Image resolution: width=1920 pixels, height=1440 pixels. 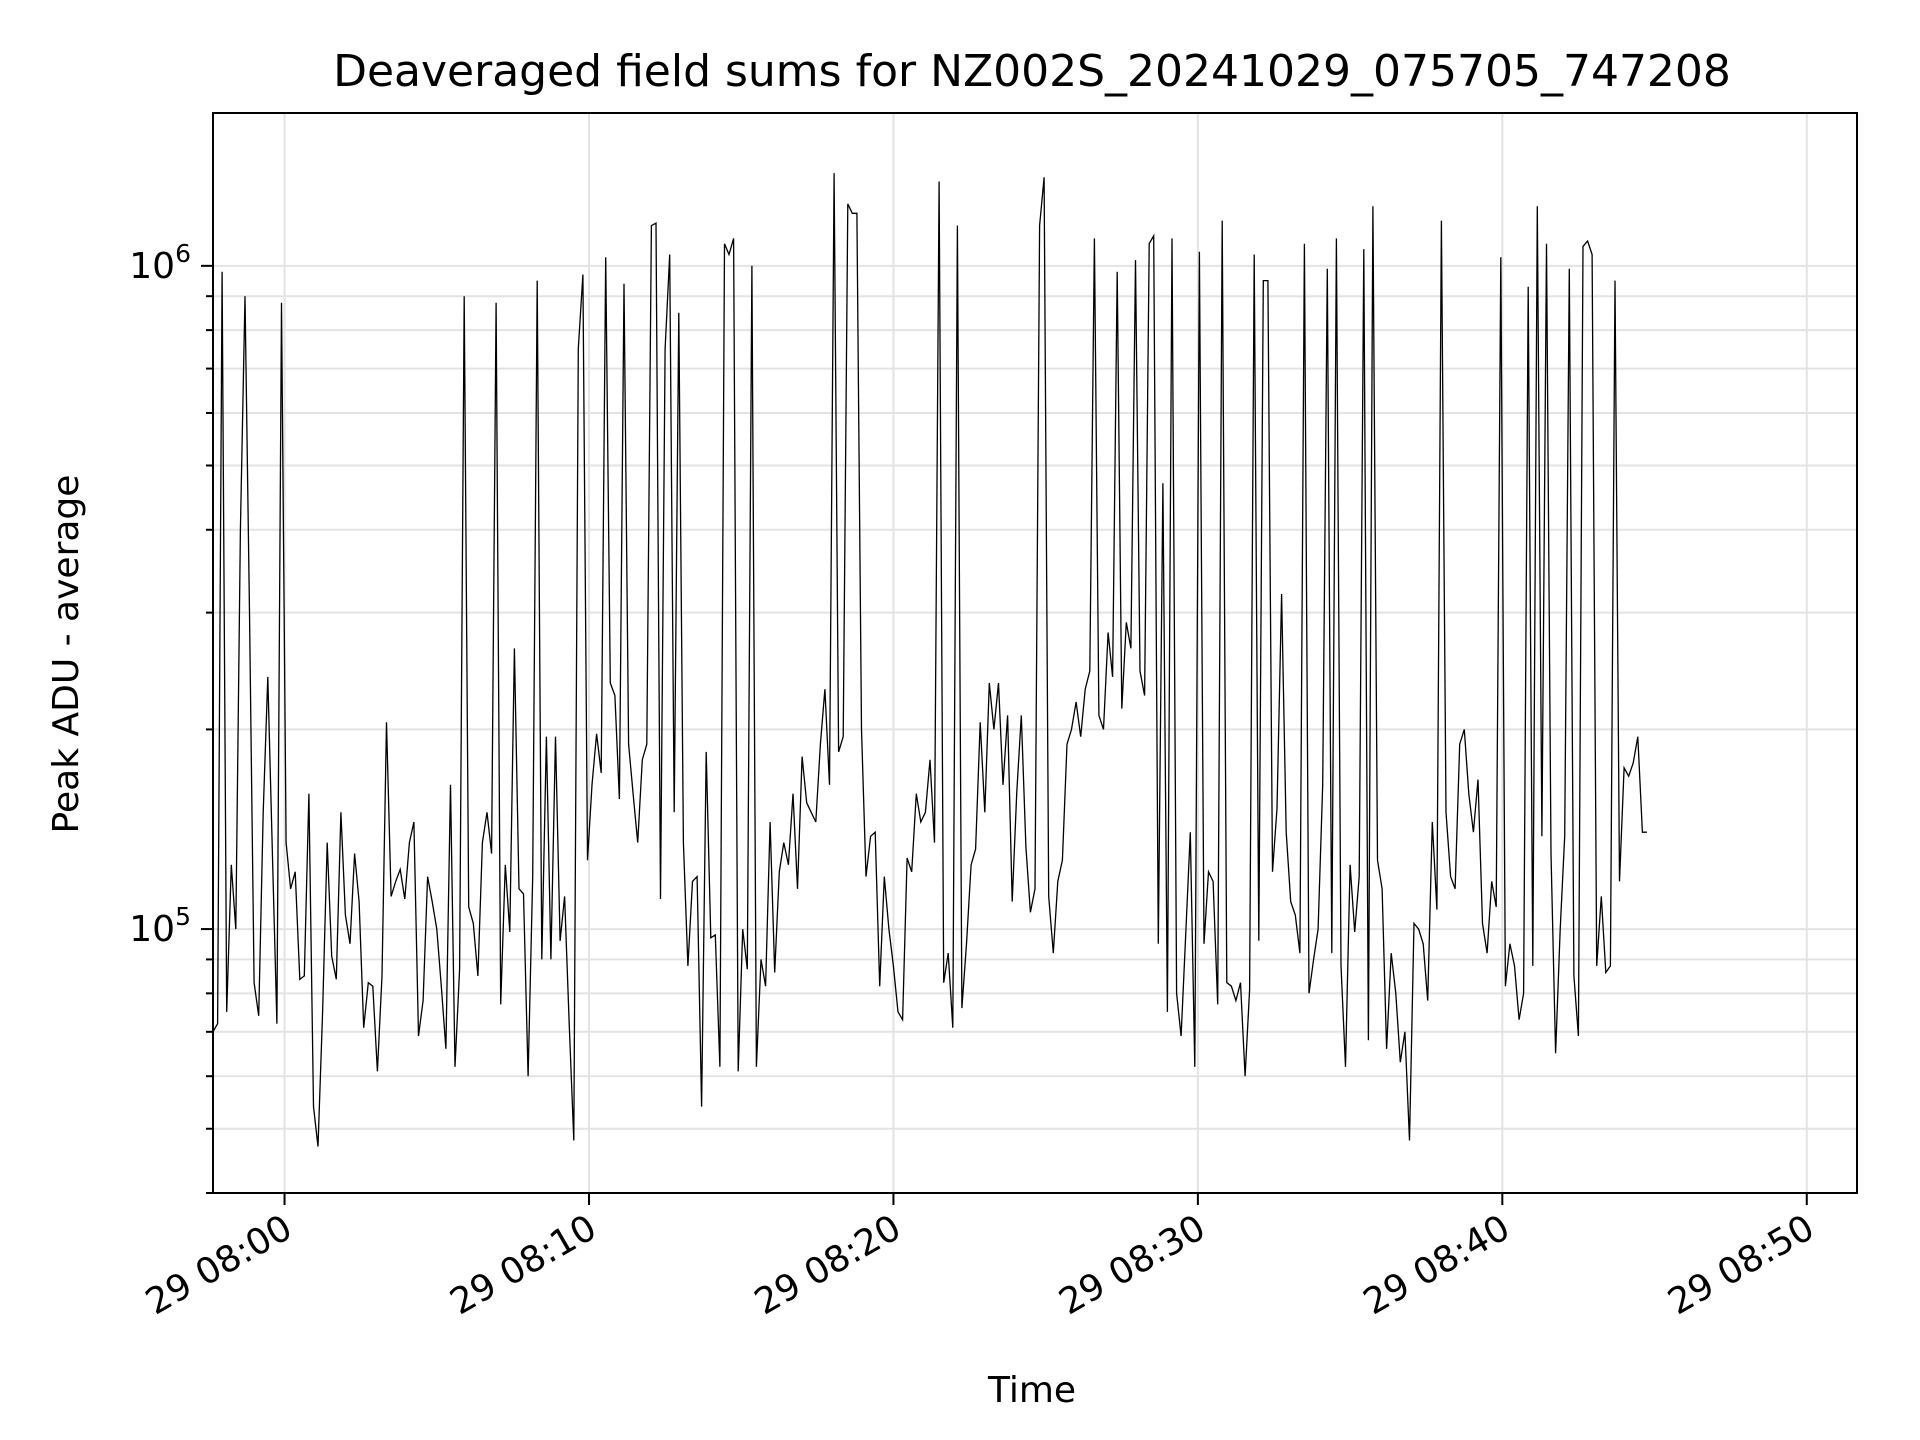 I want to click on y-tick-label: 10⁶, so click(x=160, y=263).